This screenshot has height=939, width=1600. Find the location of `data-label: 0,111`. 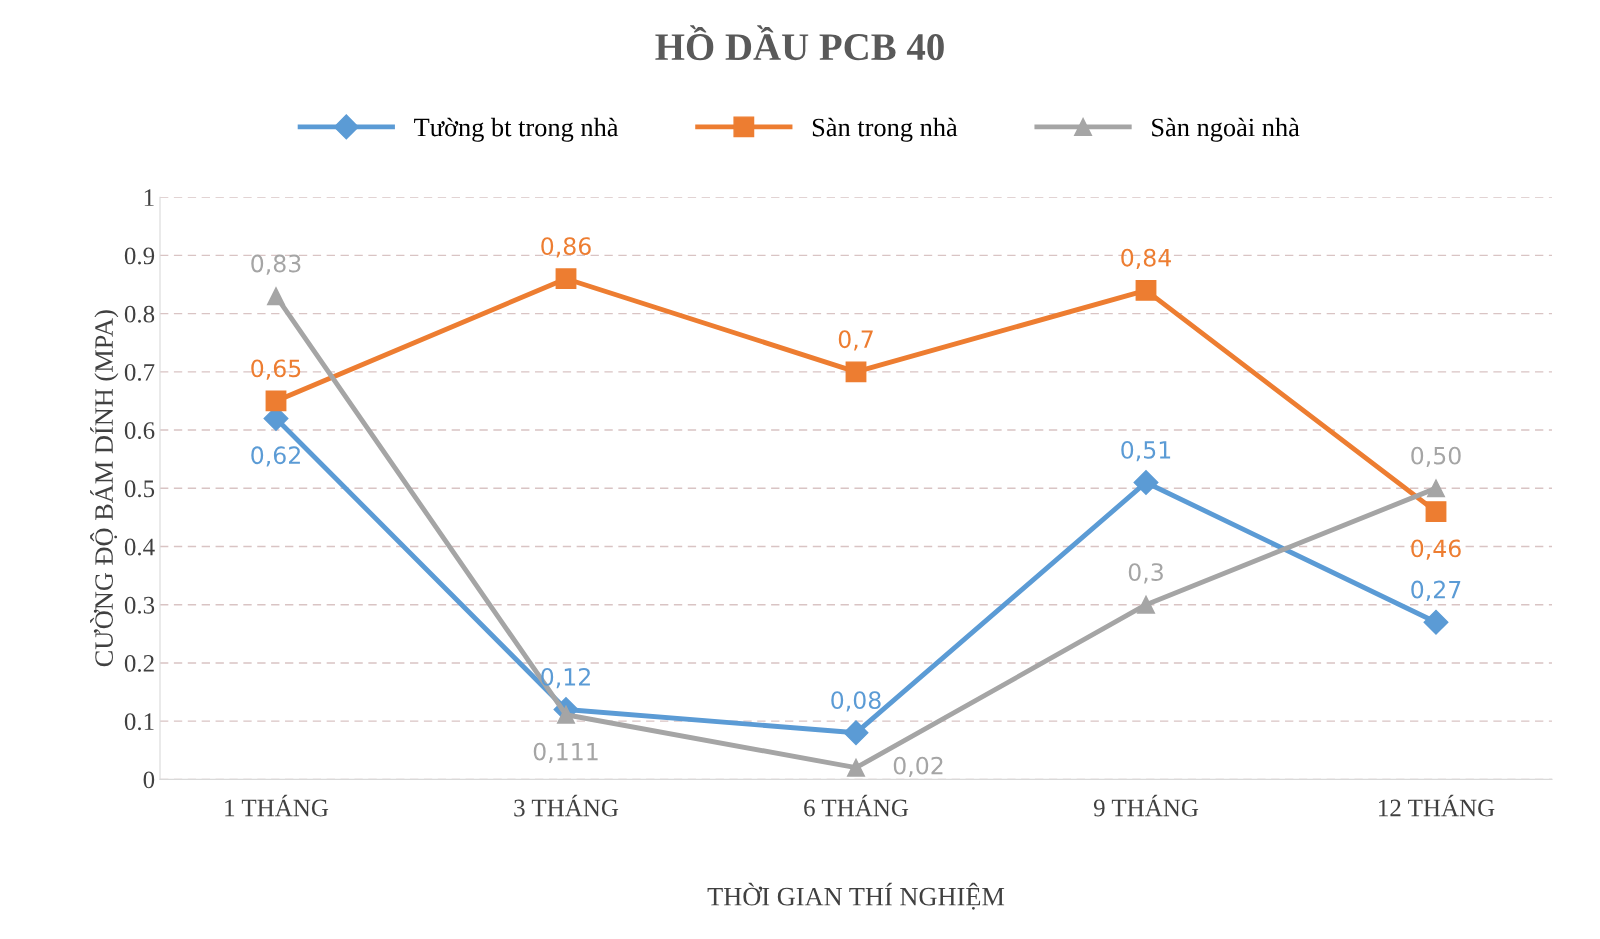

data-label: 0,111 is located at coordinates (565, 752).